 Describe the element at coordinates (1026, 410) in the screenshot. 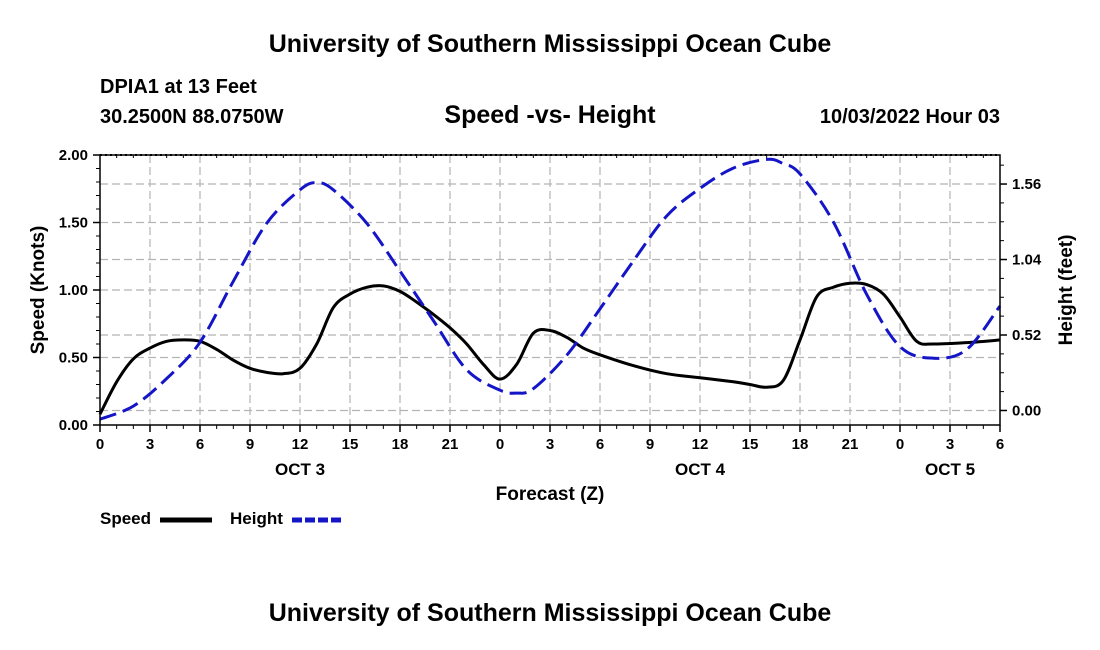

I see `y2-tick-label: 0.00` at that location.